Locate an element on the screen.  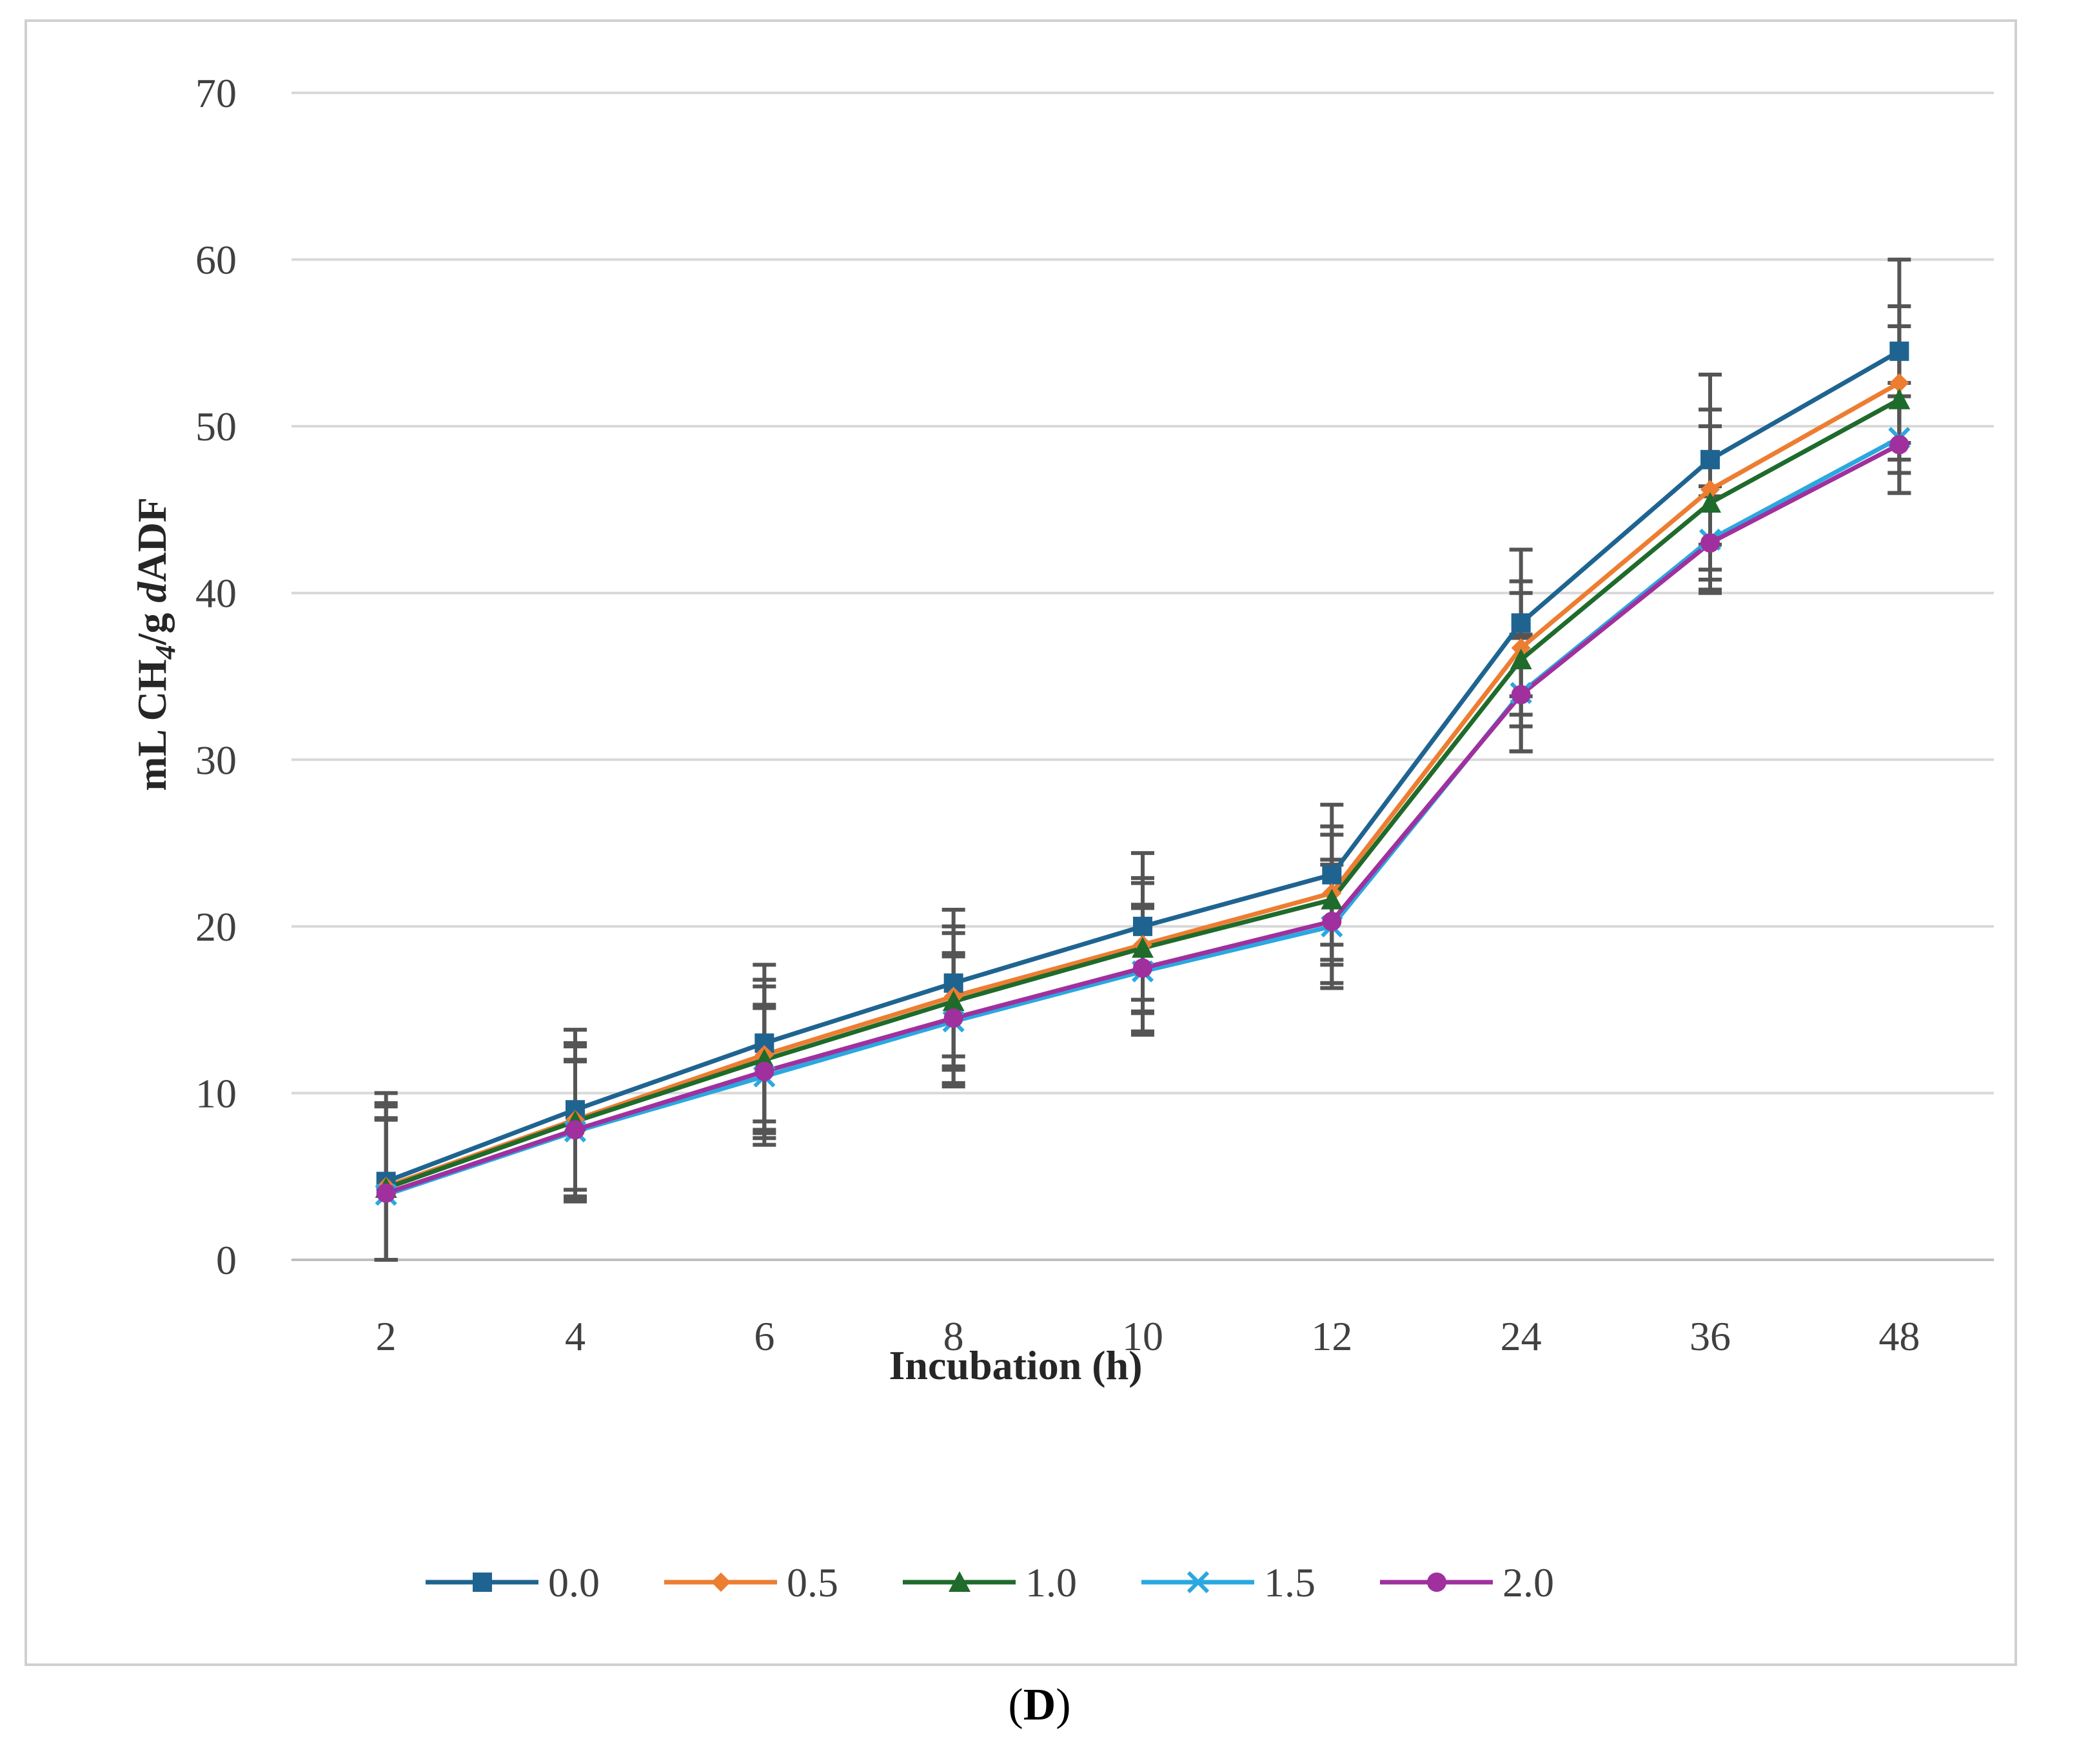
legend: 0.0 0.5 1.0 1.5 2.0 is located at coordinates (990, 1582).